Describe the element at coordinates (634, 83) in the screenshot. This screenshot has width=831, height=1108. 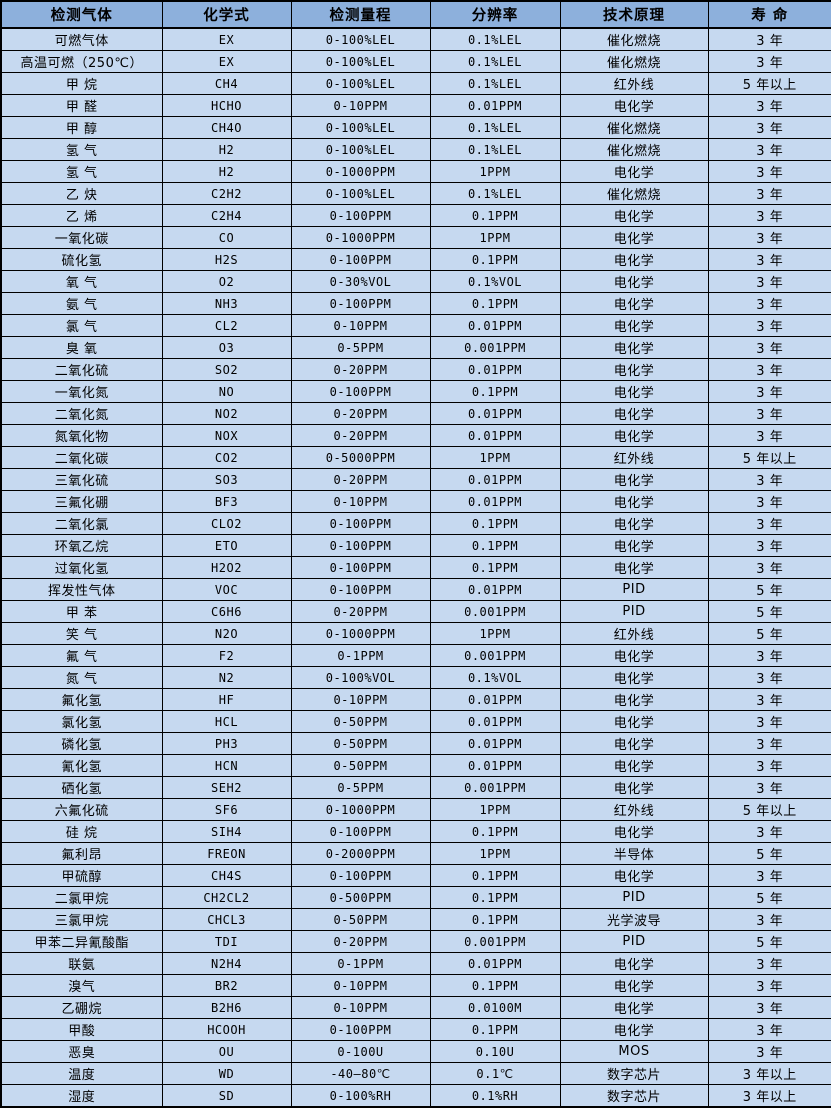
I see `cell-principle: 红外线` at that location.